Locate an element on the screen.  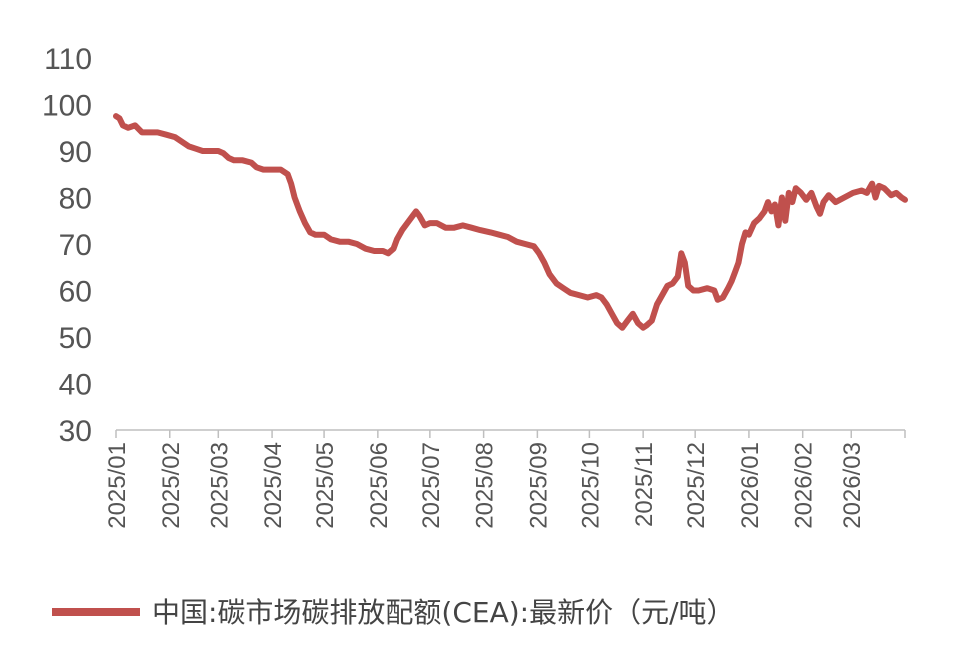
x-tick-label: 2025/01 is located at coordinates (117, 485).